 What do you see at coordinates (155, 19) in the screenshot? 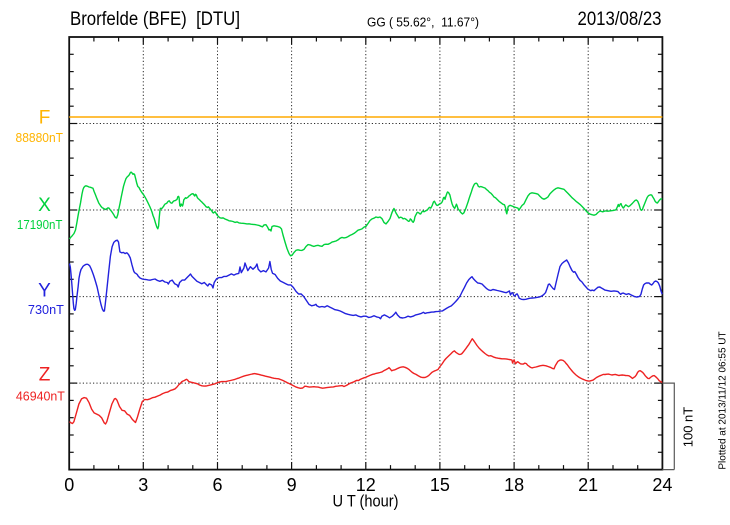
I see `svg-text: Brorfelde (BFE) [DTU]` at bounding box center [155, 19].